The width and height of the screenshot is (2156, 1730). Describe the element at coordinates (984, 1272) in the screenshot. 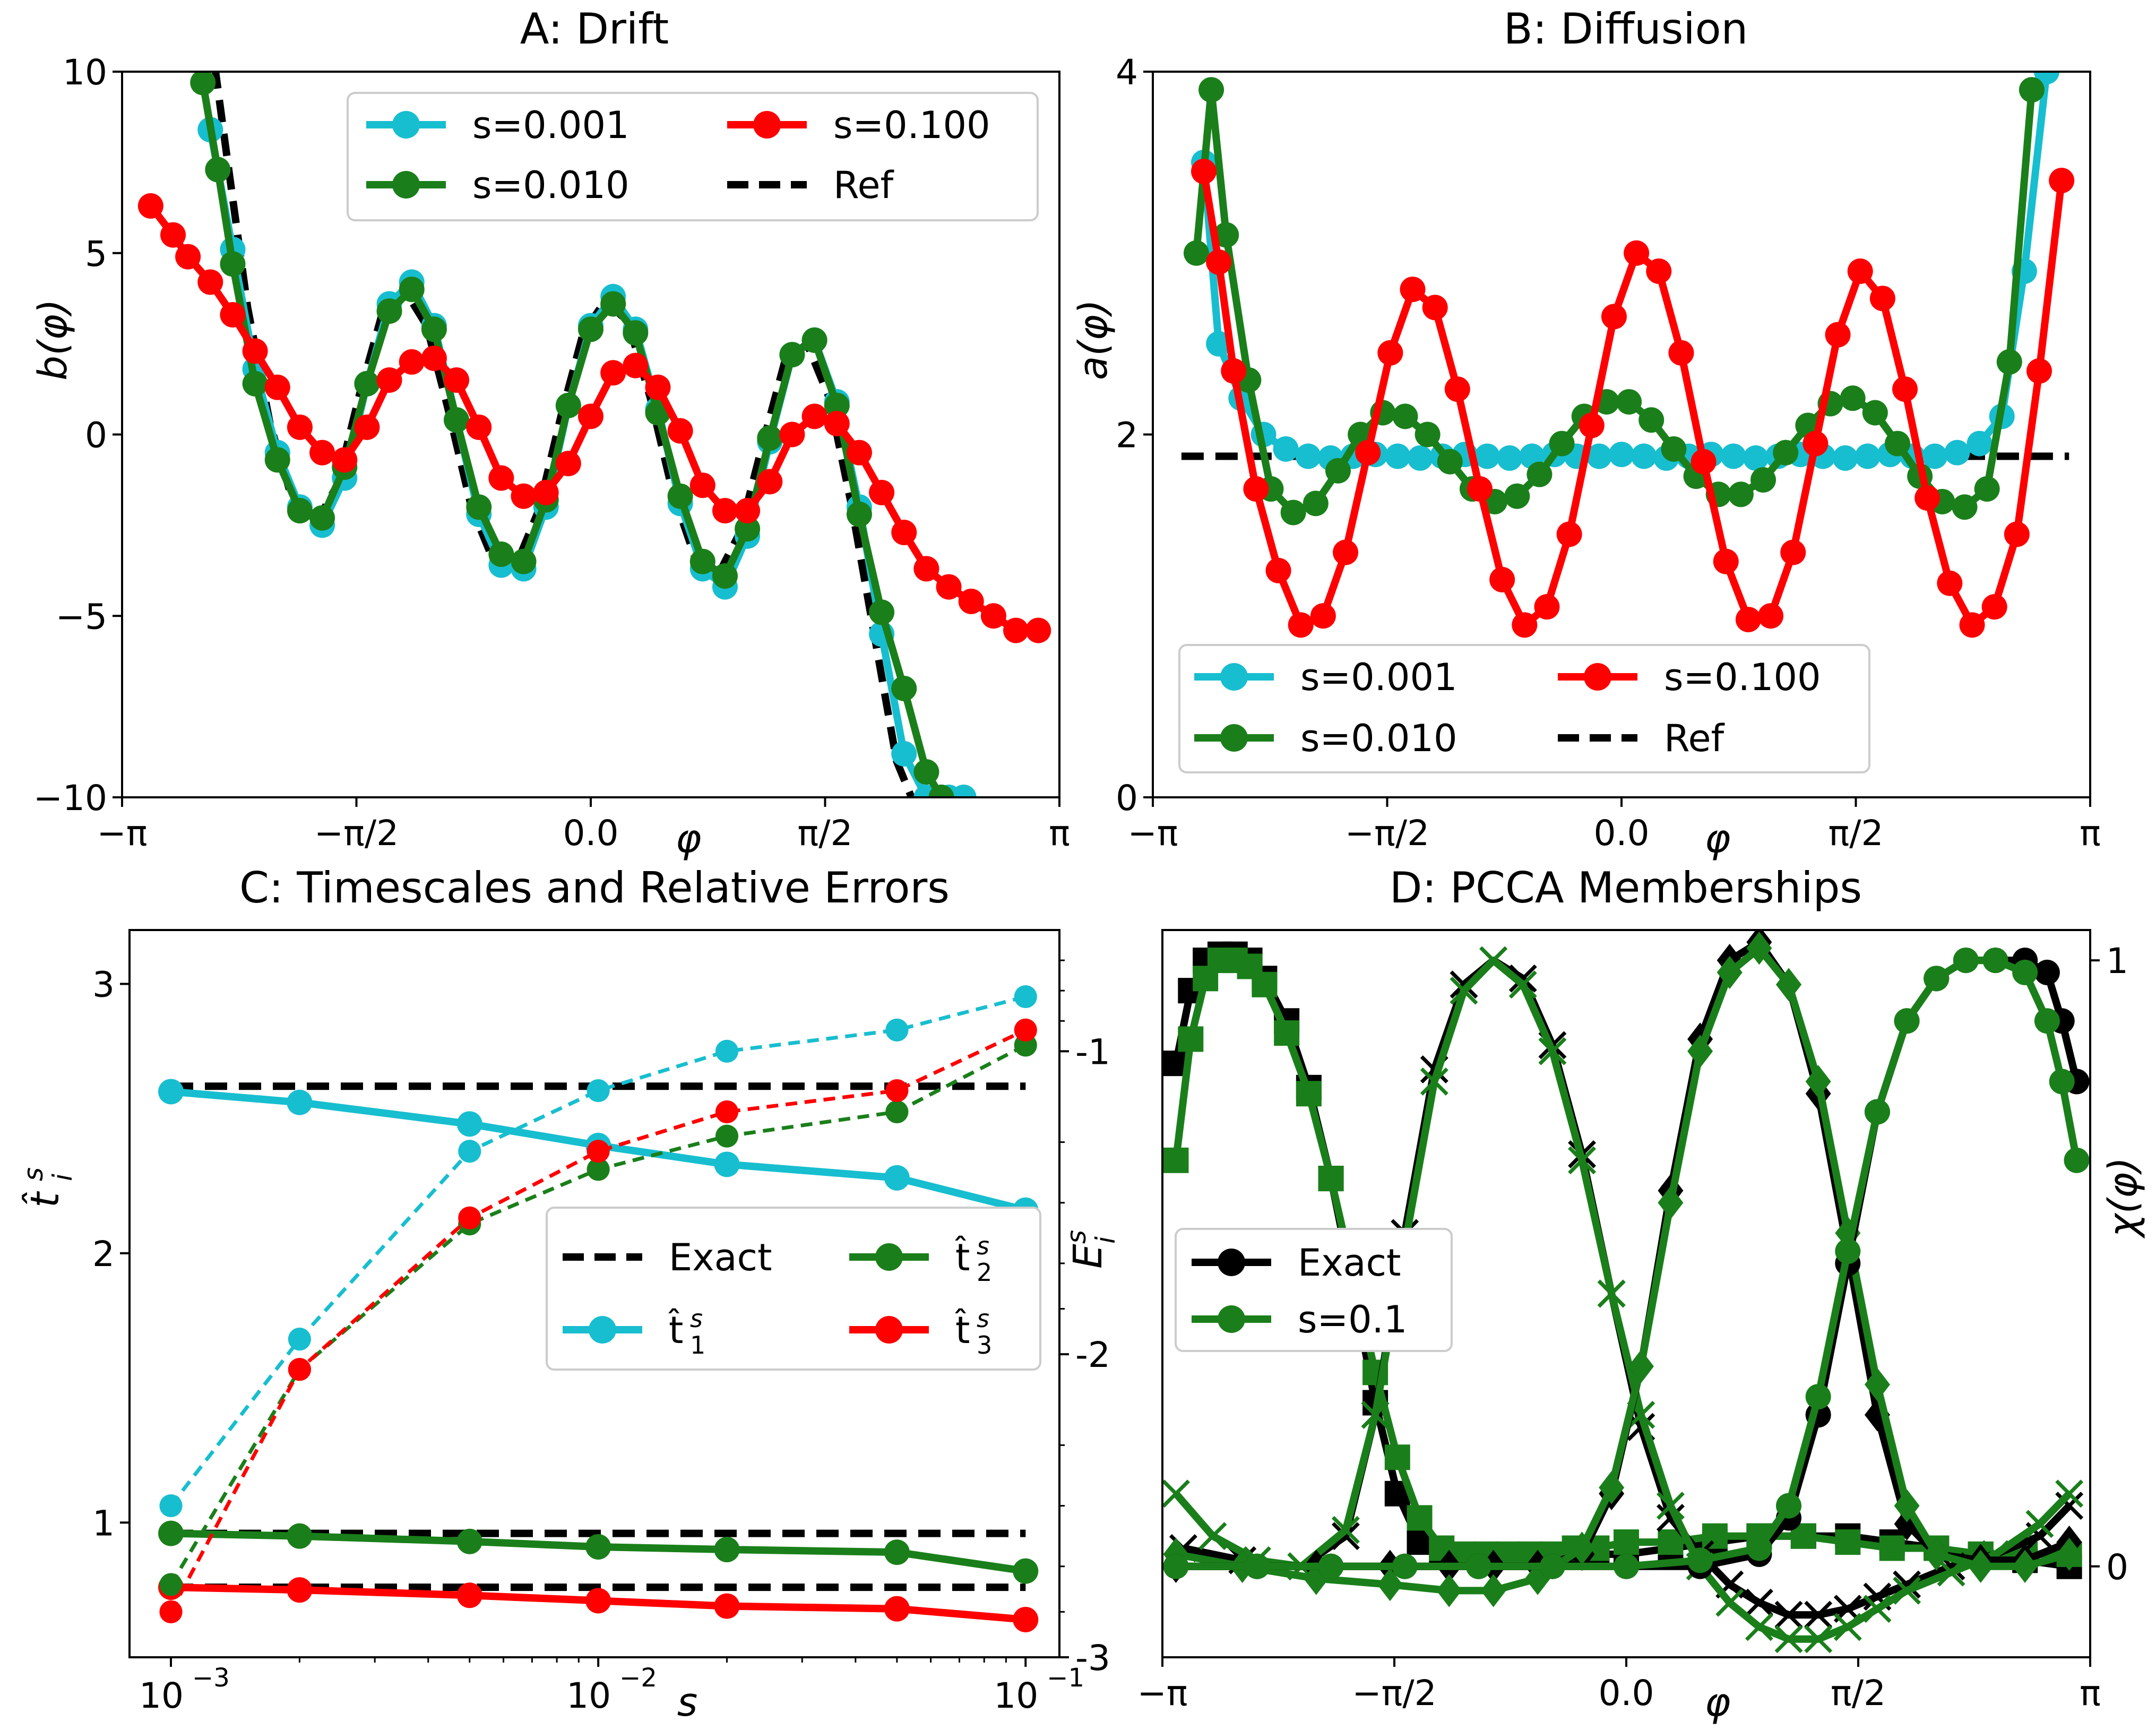

I see `legend-label-subscript: 2` at that location.